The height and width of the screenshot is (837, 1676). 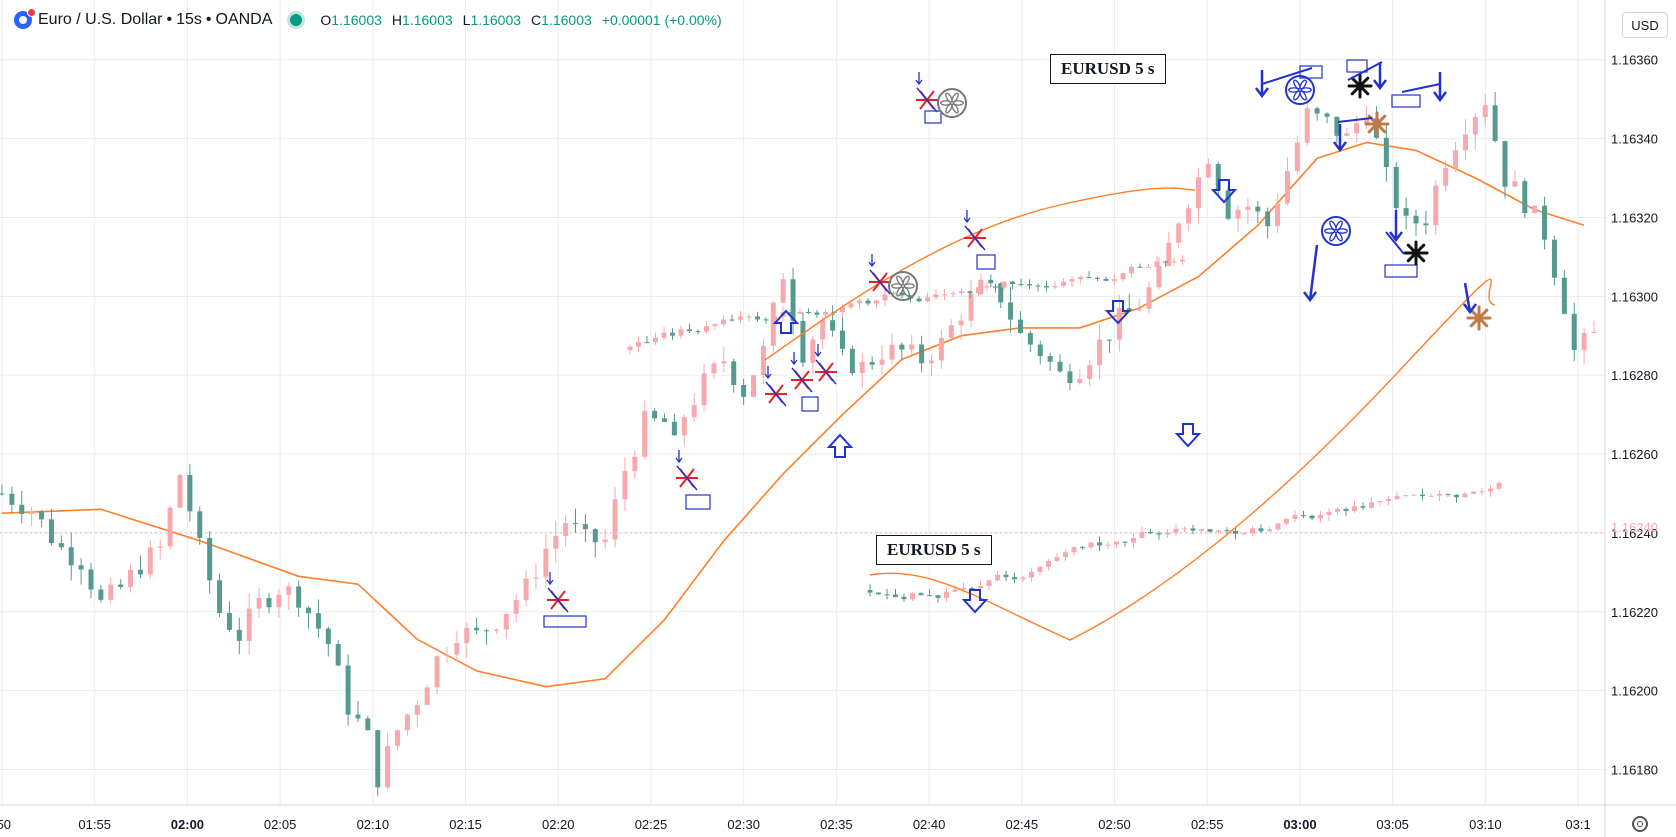 What do you see at coordinates (1340, 147) in the screenshot?
I see `arrow-head` at bounding box center [1340, 147].